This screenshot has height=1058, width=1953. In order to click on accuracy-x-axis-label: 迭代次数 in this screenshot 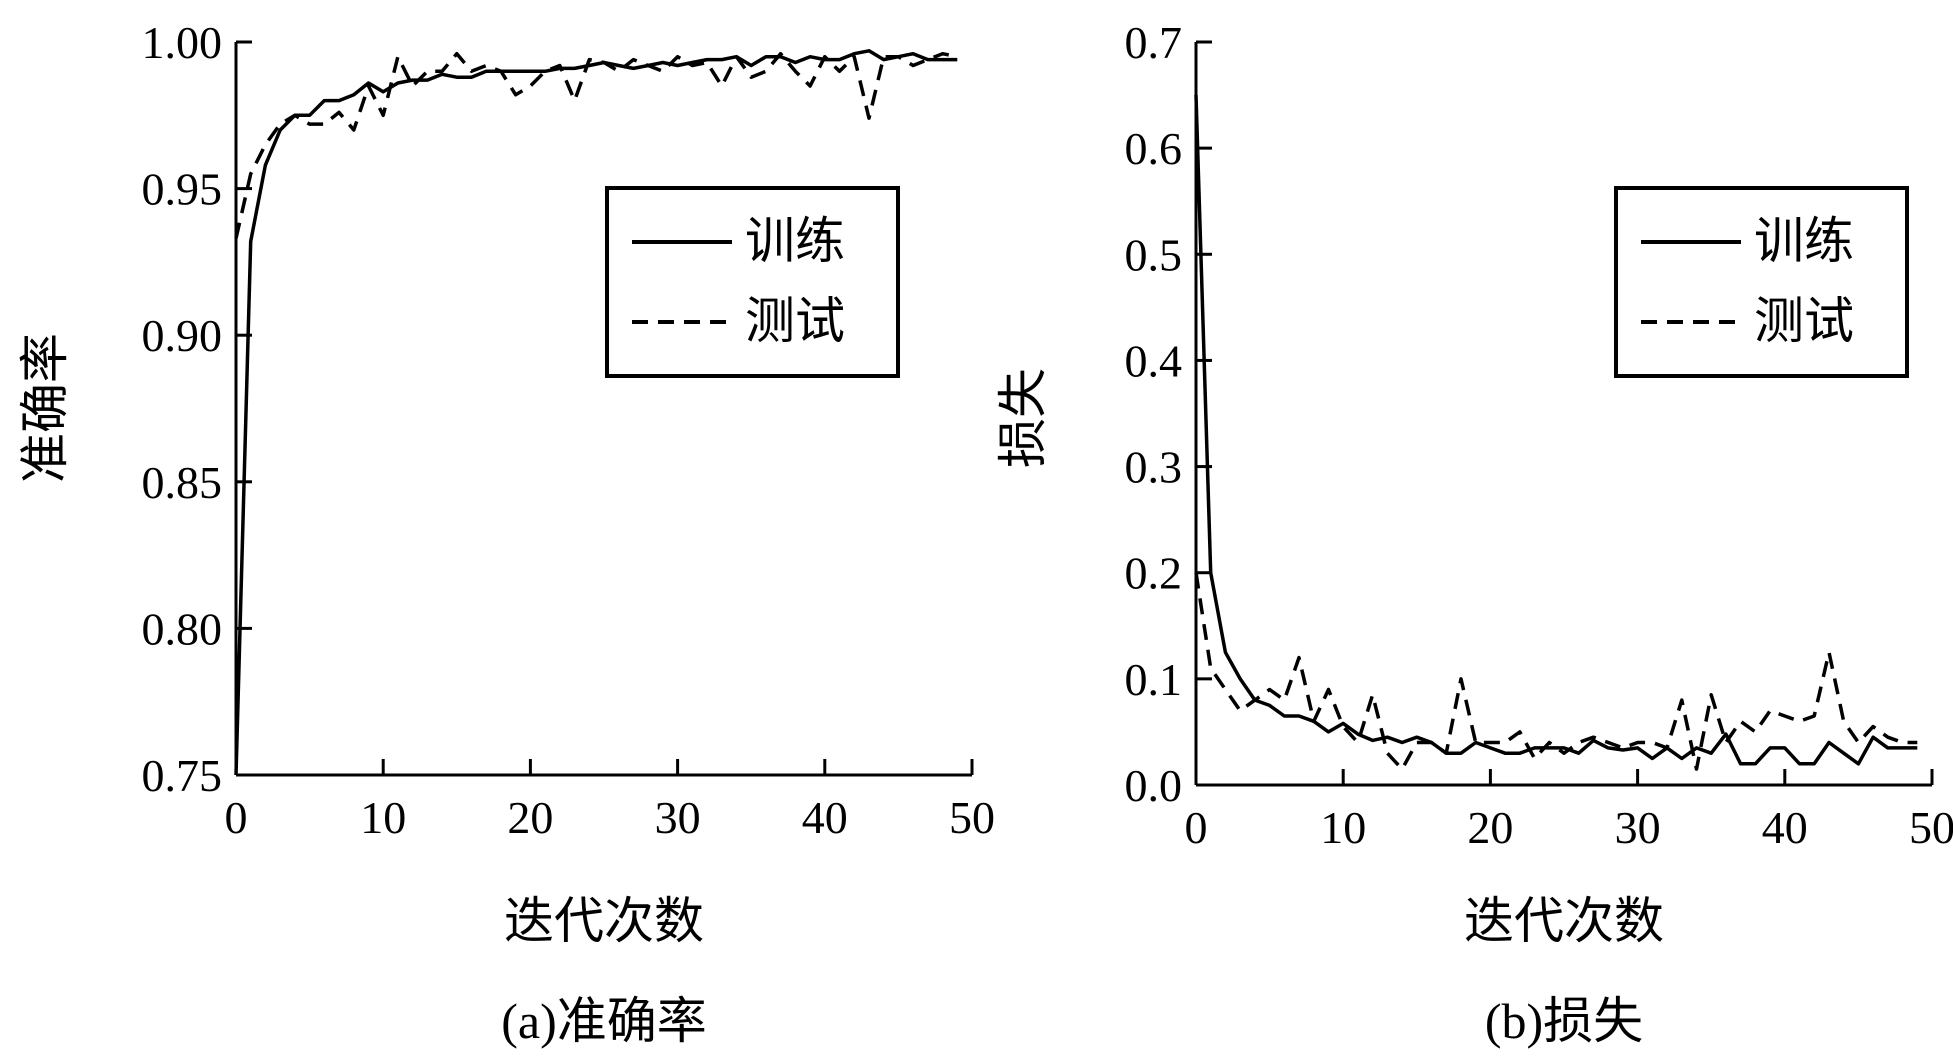, I will do `click(604, 921)`.